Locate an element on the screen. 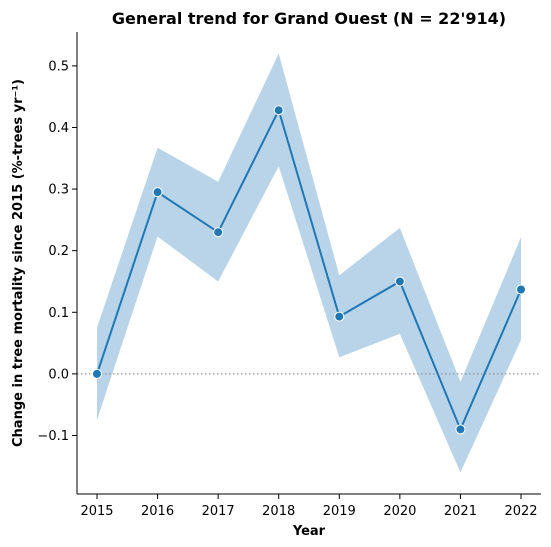 The width and height of the screenshot is (551, 547). y-tick-label: 0.2 is located at coordinates (58, 251).